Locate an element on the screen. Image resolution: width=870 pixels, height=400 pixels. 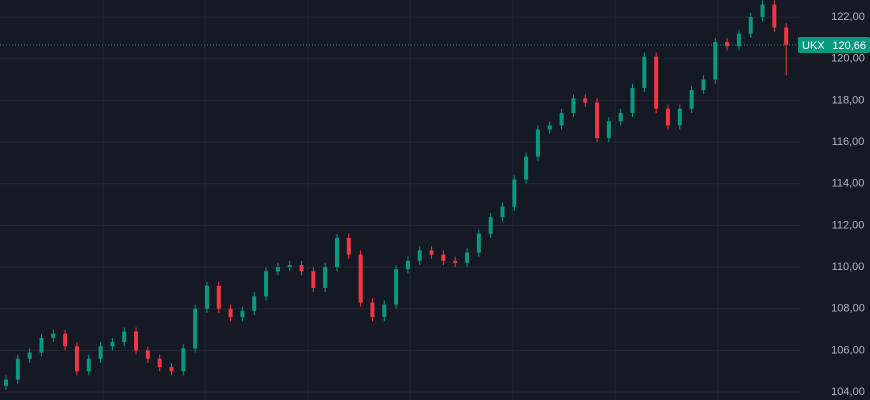
y-tick-label: 112,00 is located at coordinates (848, 225).